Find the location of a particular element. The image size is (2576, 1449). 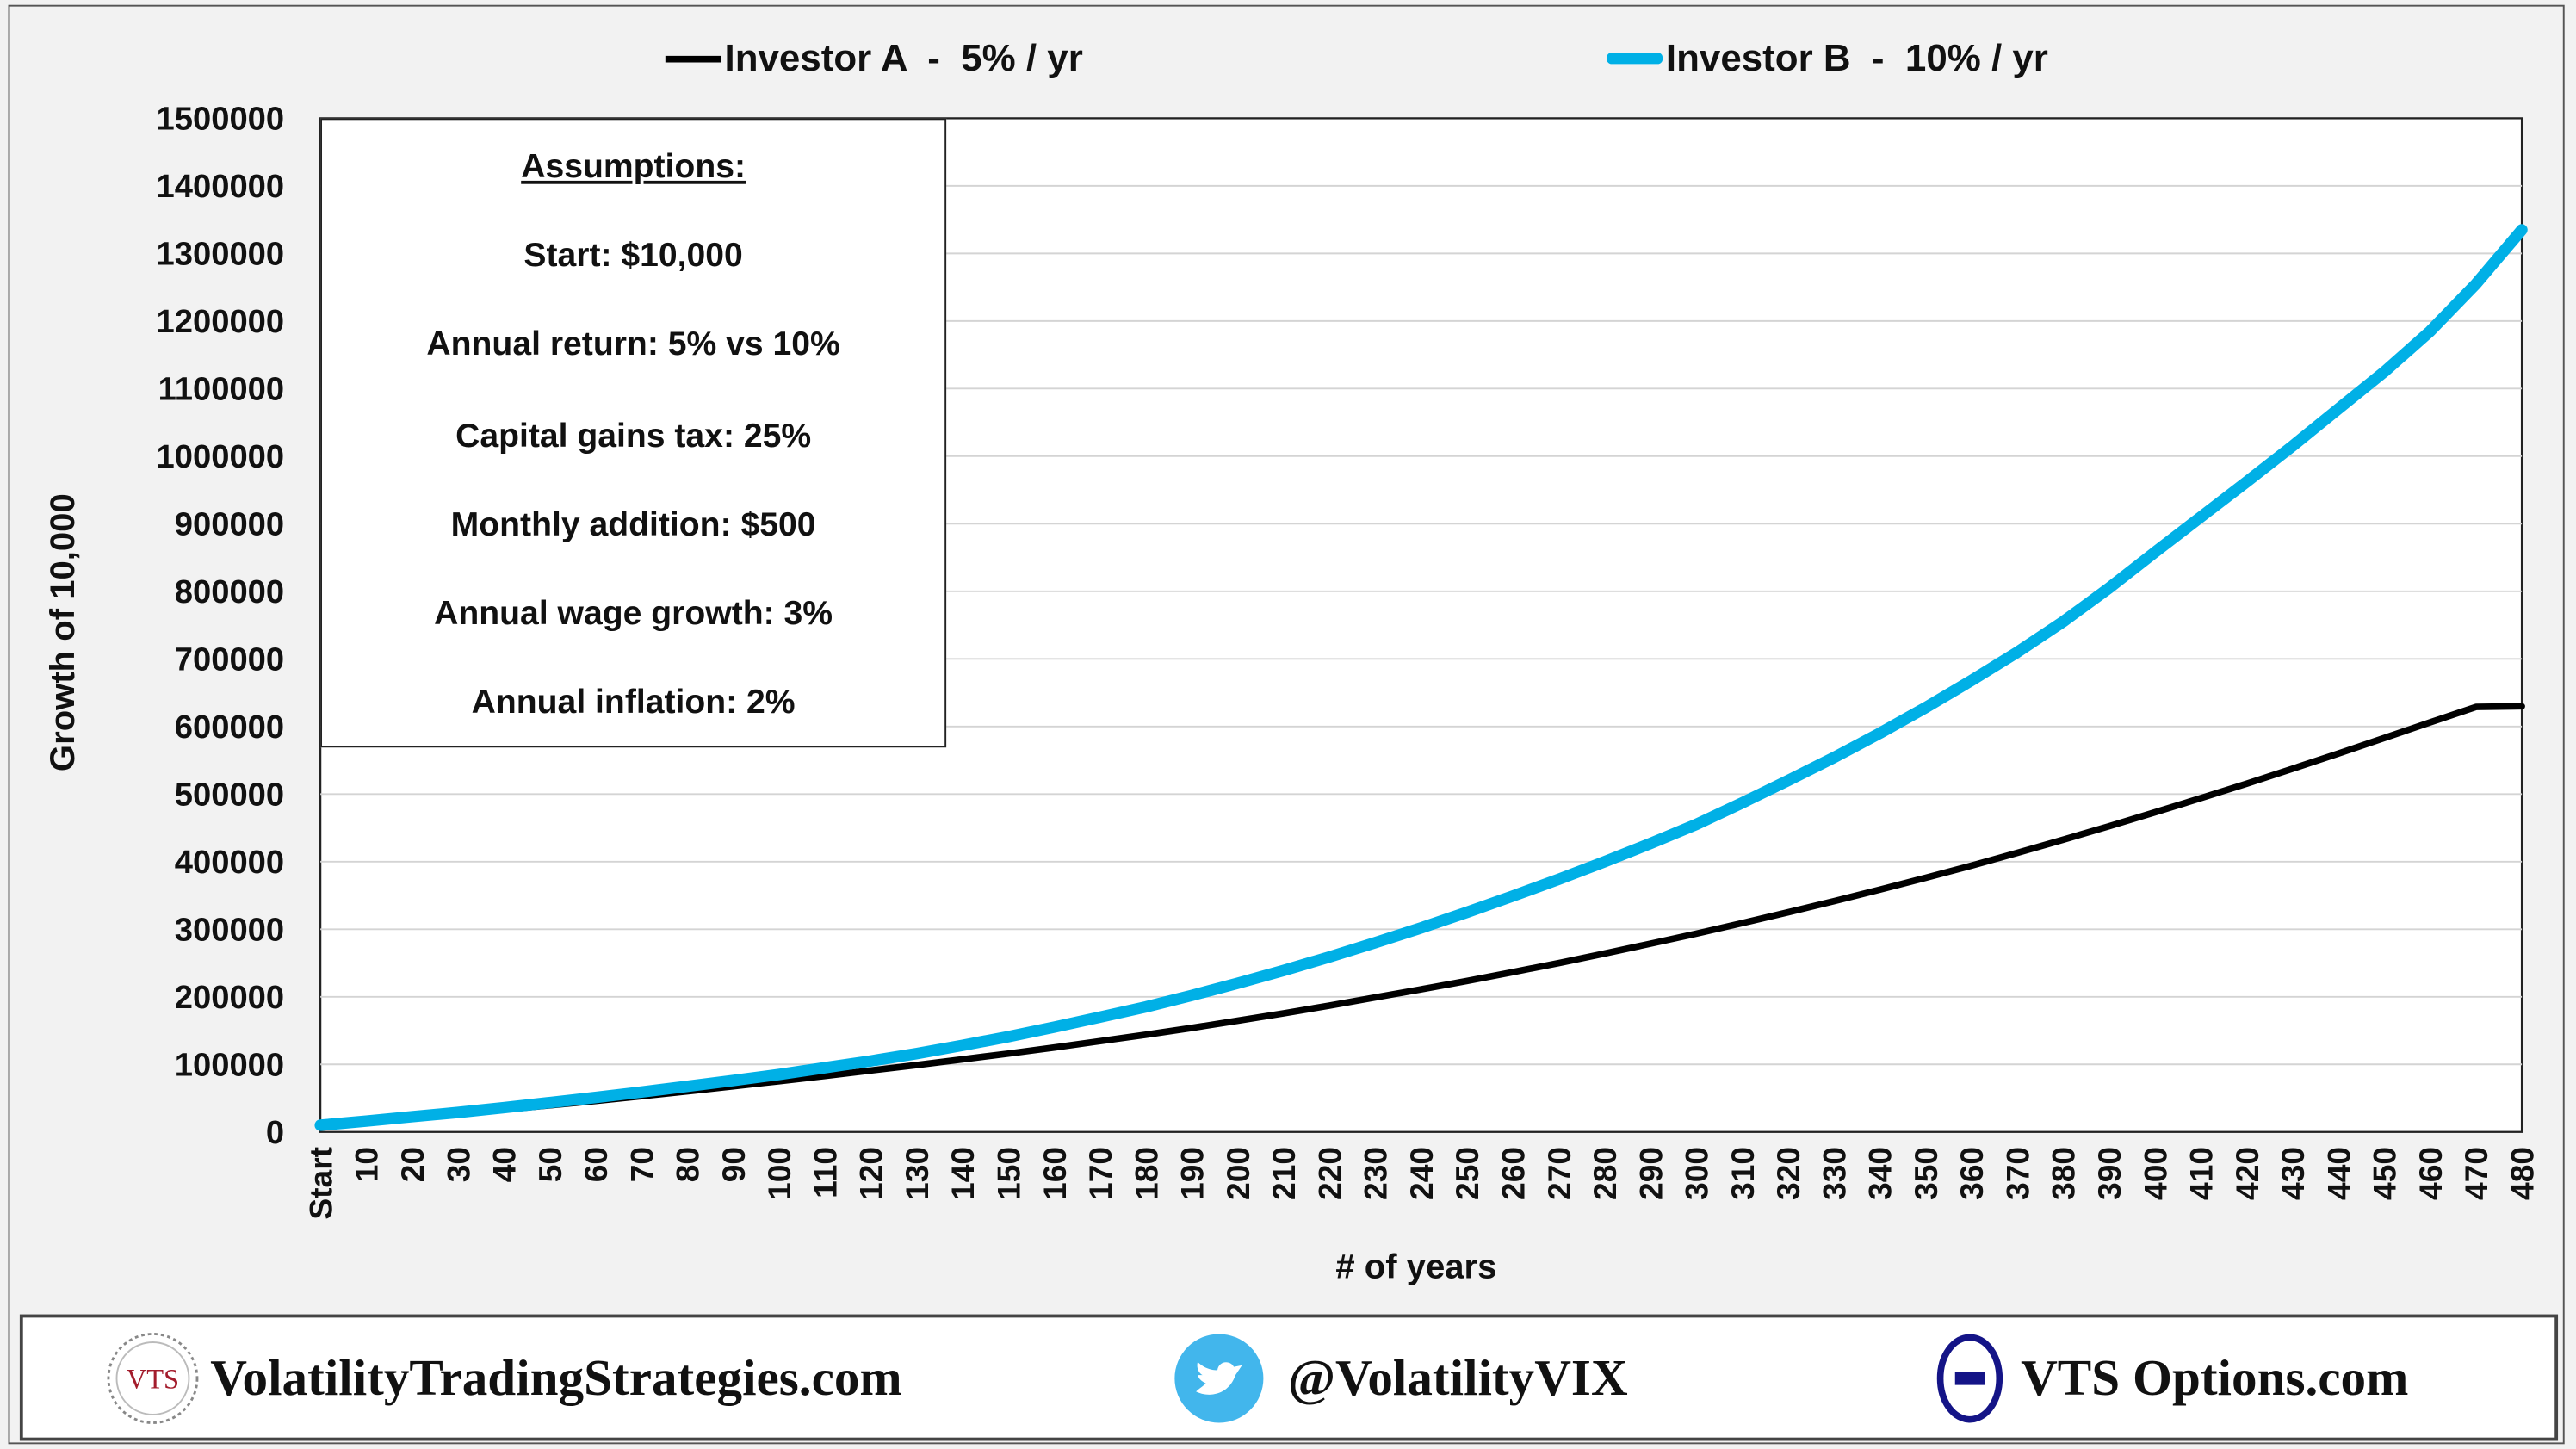

y-axis-label: Growth of 10,000 is located at coordinates (63, 632).